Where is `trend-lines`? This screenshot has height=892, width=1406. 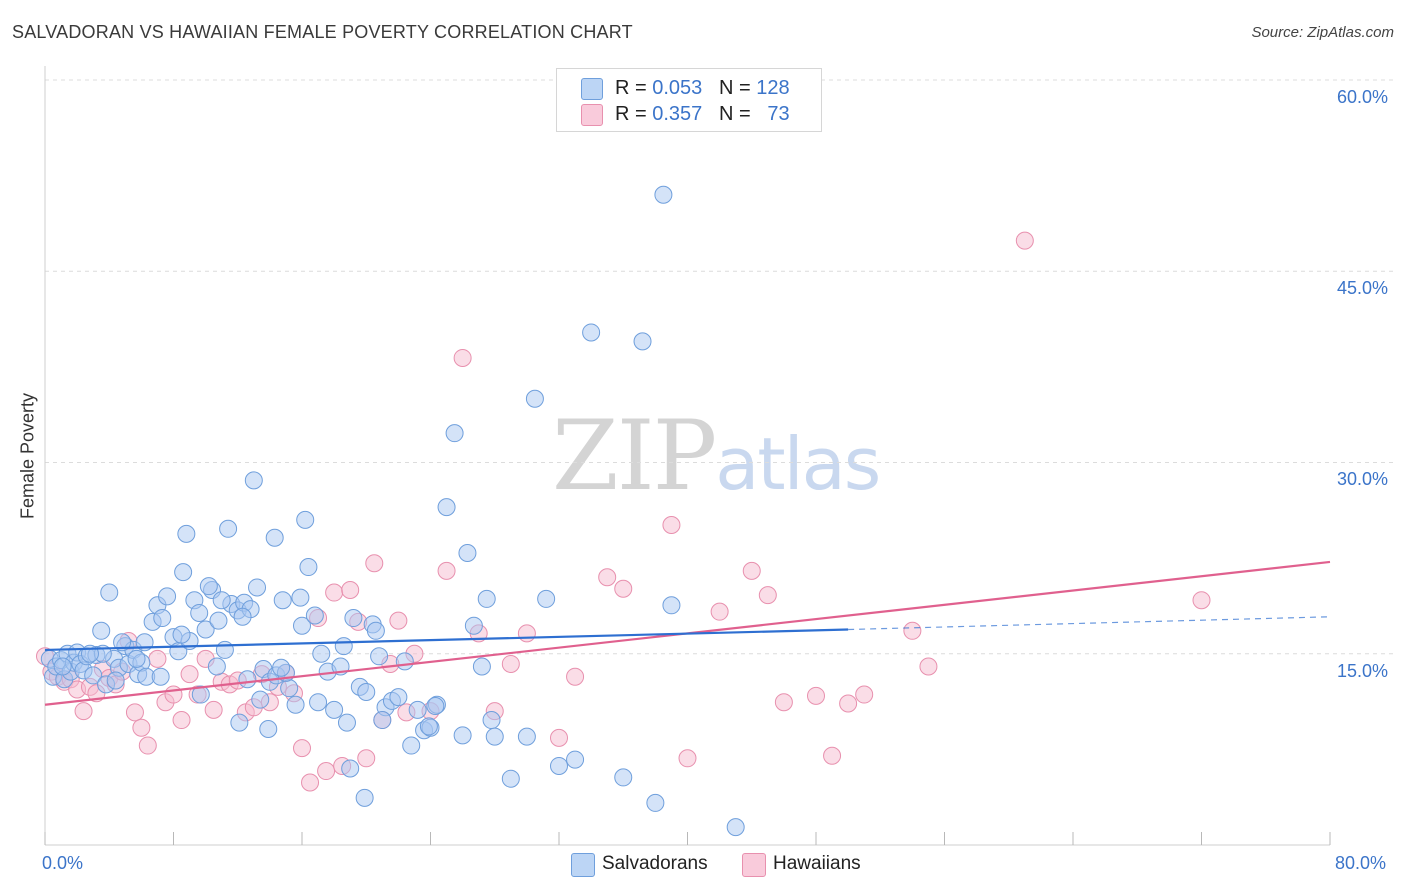
trend-lines is located at coordinates (687, 633).